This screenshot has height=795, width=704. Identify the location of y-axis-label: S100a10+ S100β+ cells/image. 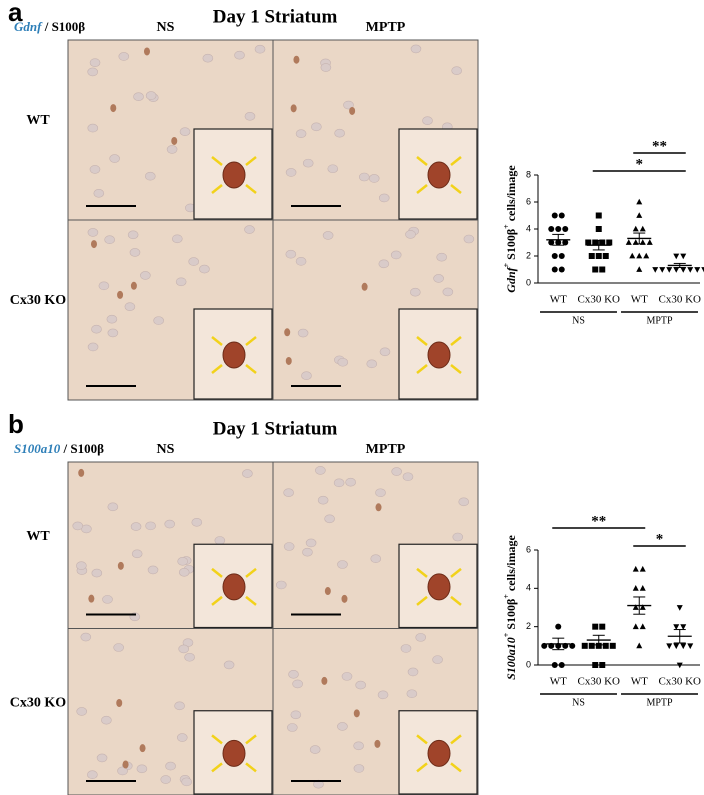
(510, 606).